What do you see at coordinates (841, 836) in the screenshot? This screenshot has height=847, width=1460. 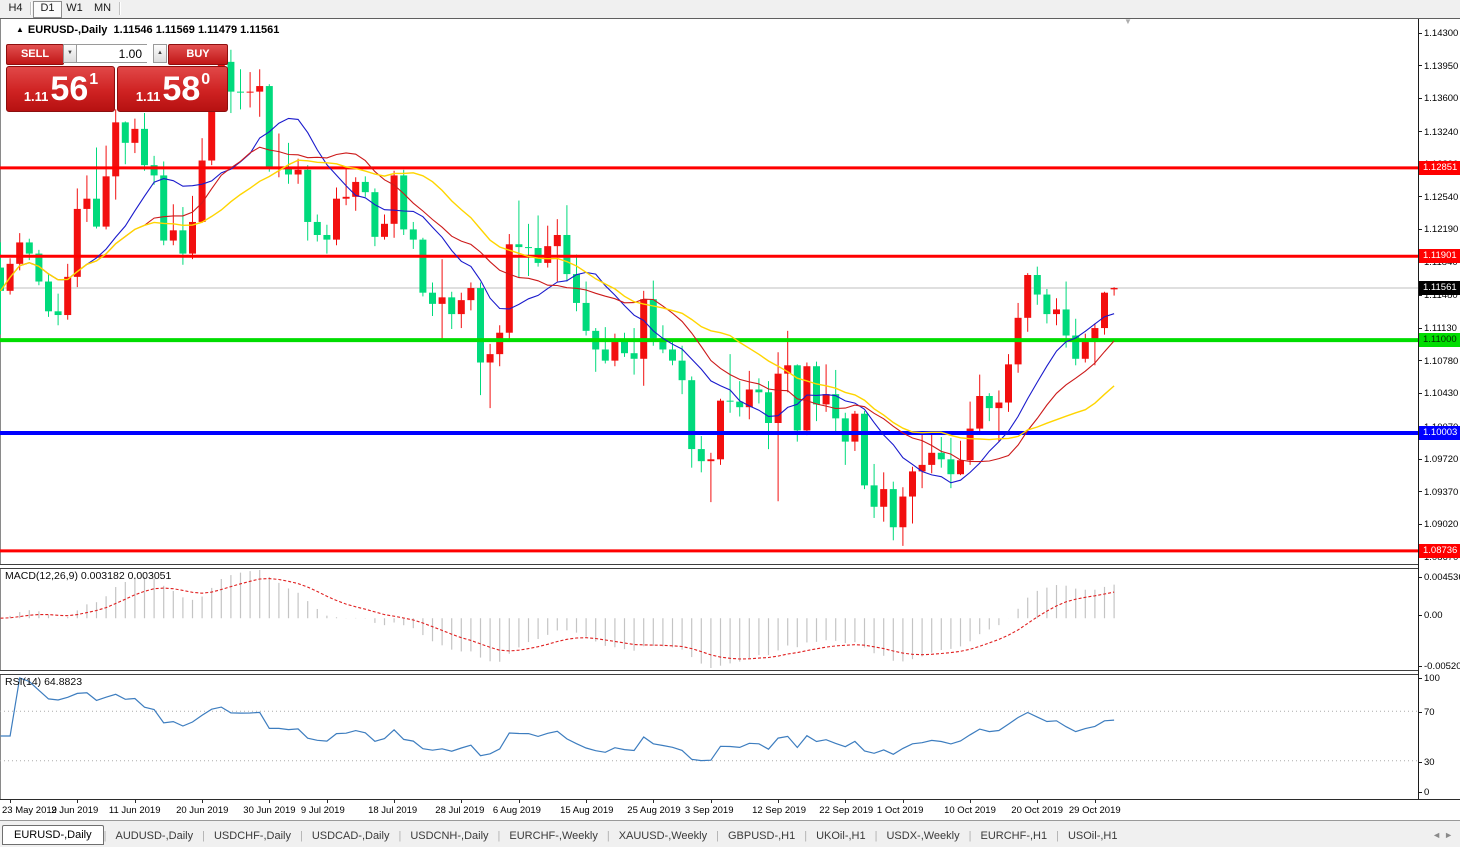 I see `tab-ukoil-h1: UKOil-,H1` at bounding box center [841, 836].